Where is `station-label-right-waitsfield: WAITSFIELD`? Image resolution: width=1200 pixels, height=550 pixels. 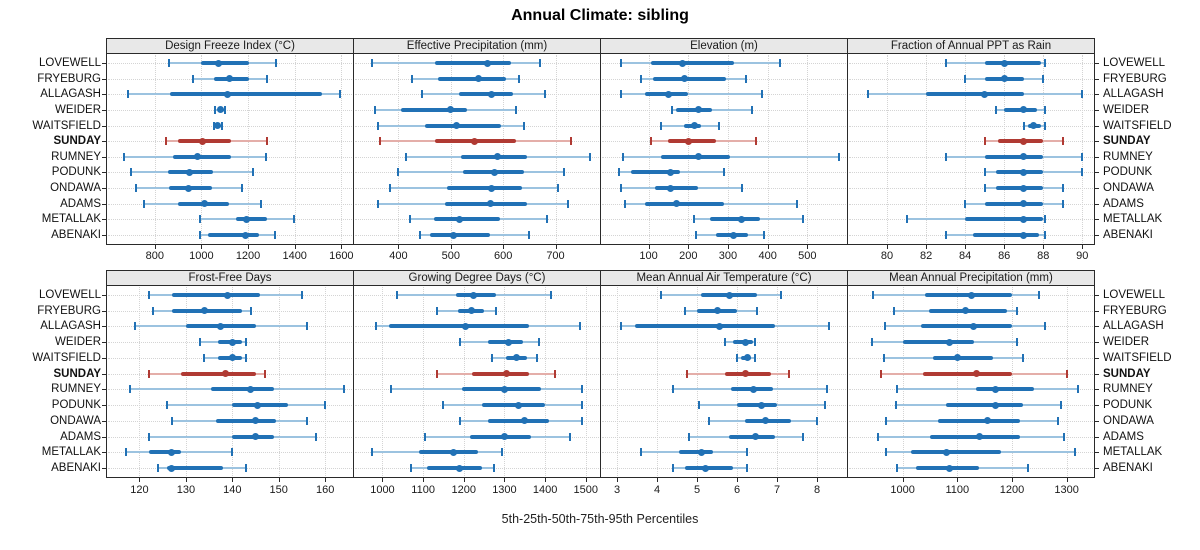
station-label-right-waitsfield: WAITSFIELD is located at coordinates (1137, 125).